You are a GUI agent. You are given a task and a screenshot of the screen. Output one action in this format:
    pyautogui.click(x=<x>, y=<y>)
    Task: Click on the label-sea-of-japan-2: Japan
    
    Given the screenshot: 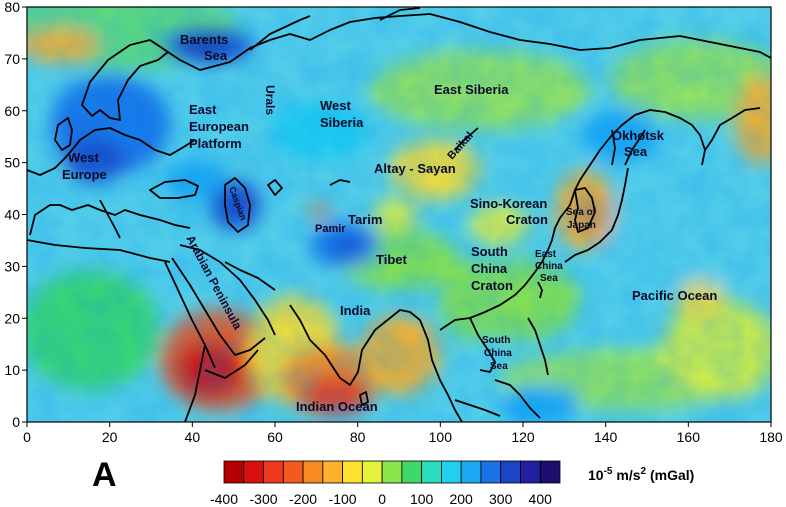 What is the action you would take?
    pyautogui.click(x=581, y=225)
    